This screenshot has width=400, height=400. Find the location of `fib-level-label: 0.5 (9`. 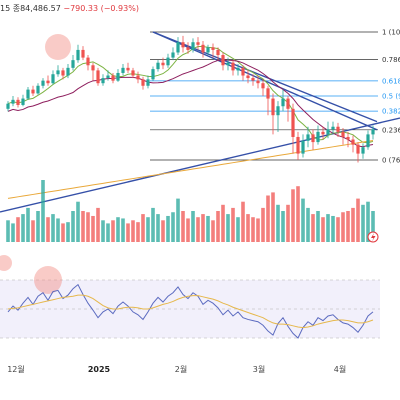

fib-level-label: 0.5 (9 is located at coordinates (391, 97).